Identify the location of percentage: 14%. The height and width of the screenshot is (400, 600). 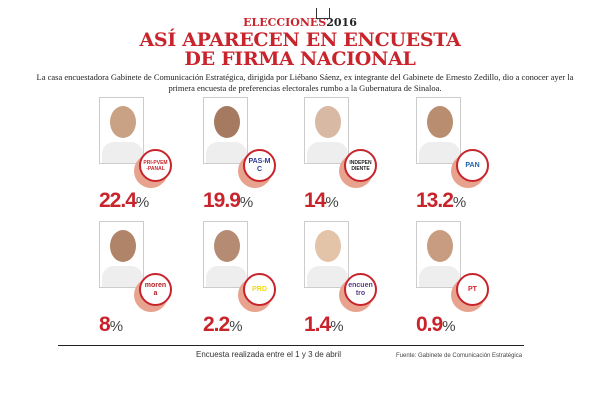
(321, 201).